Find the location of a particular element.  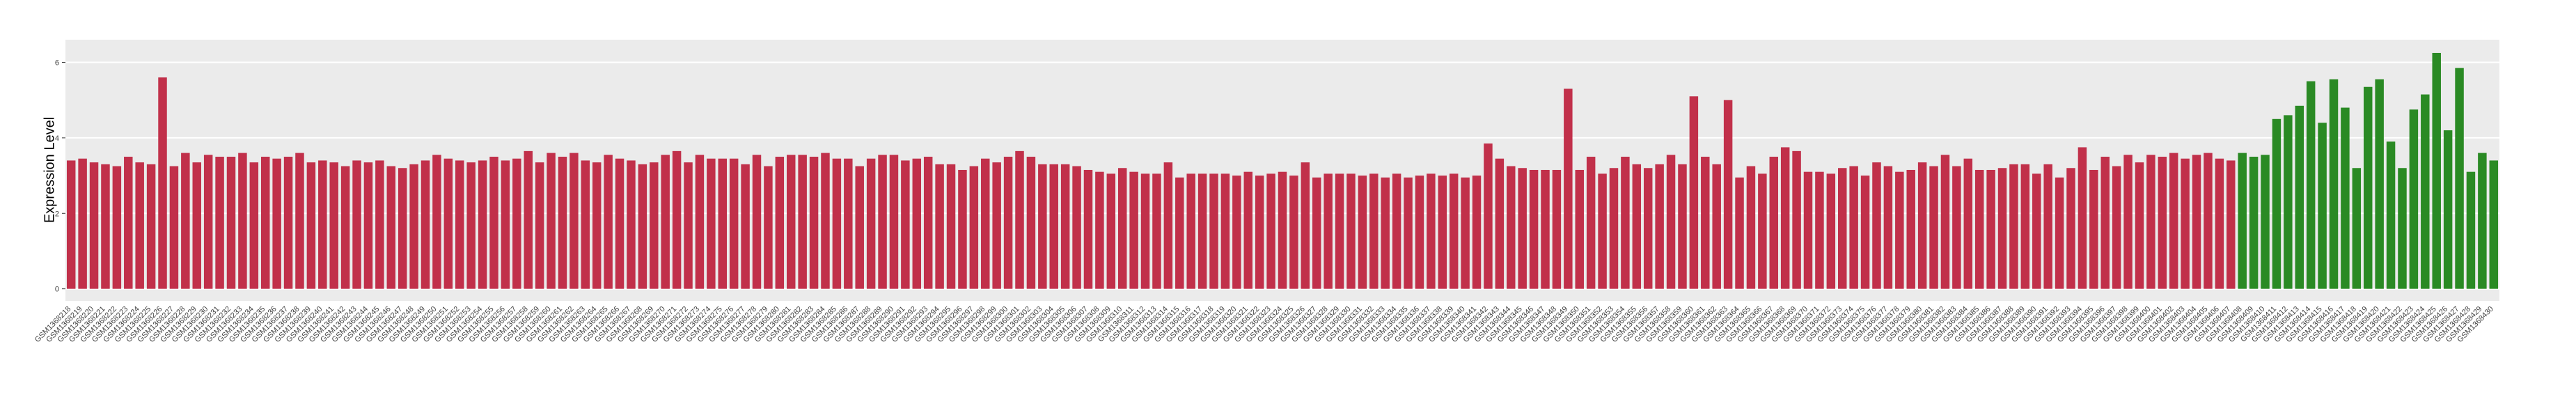

y-axis-label: Expression Level is located at coordinates (49, 170).